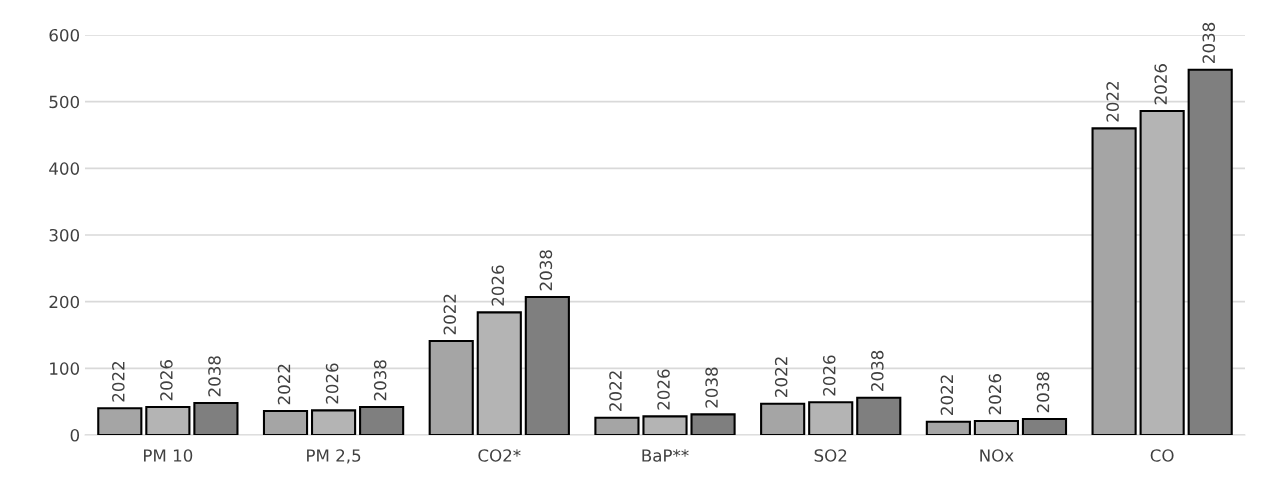 The height and width of the screenshot is (477, 1262). Describe the element at coordinates (997, 455) in the screenshot. I see `x-tick-label: NOx` at that location.